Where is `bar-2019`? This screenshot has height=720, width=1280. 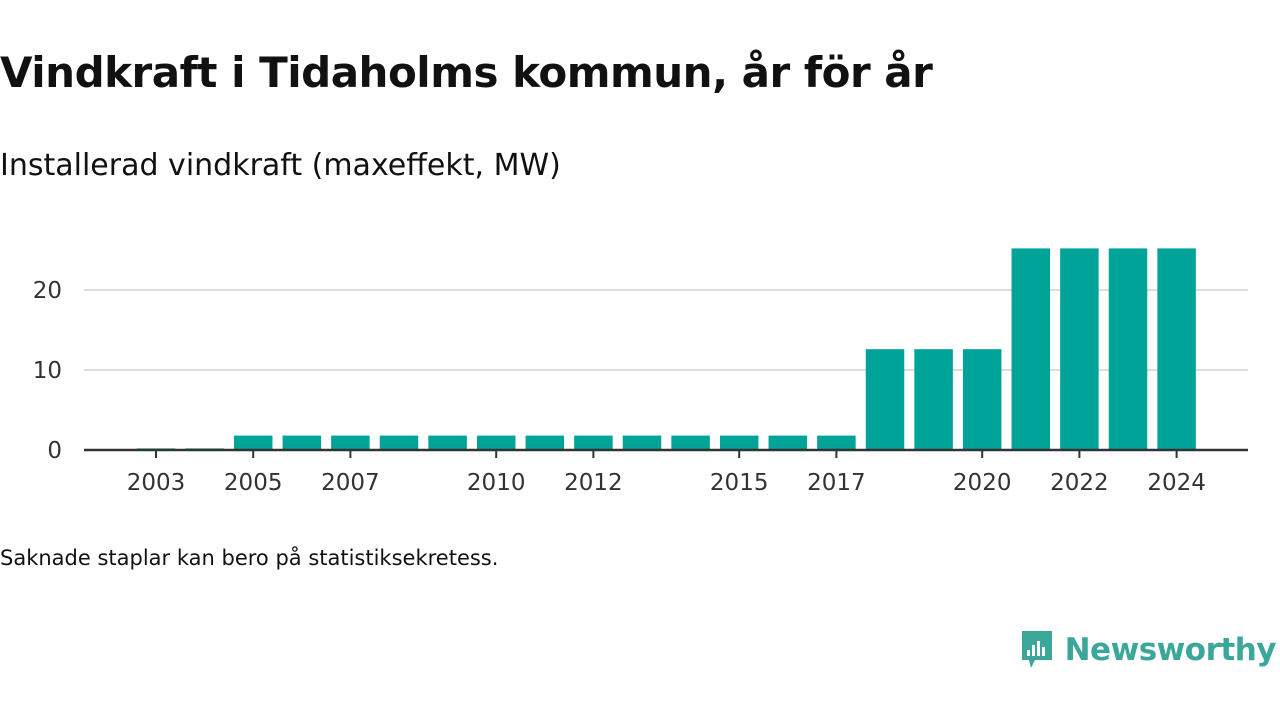 bar-2019 is located at coordinates (933, 399).